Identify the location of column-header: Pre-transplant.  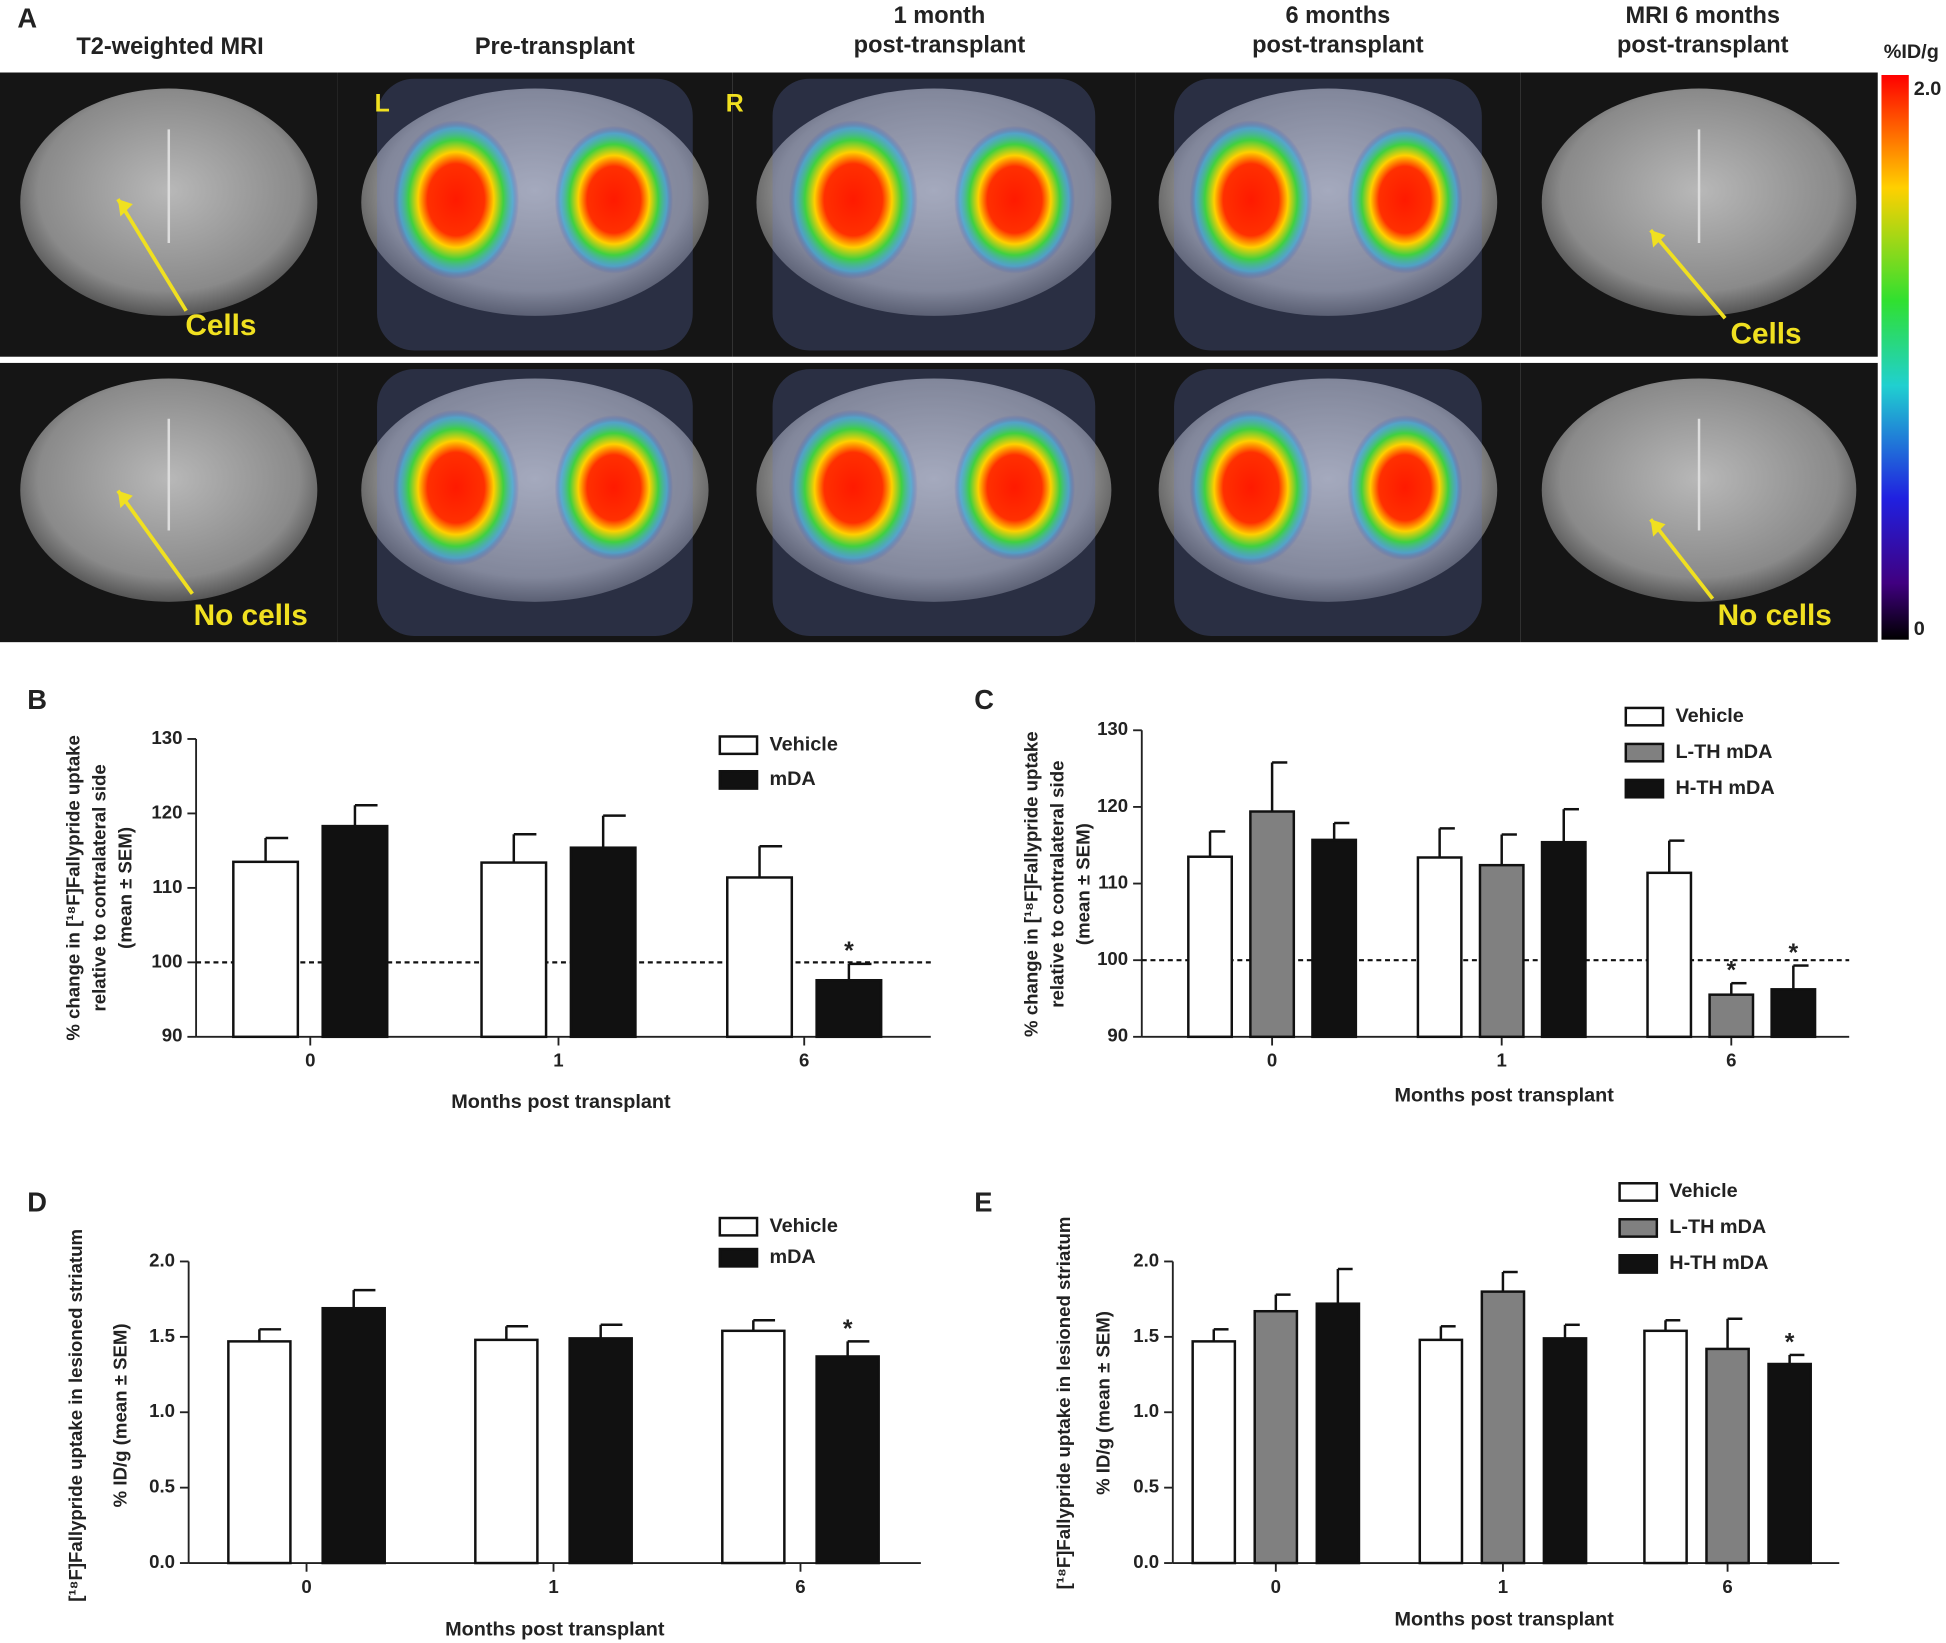
(555, 46).